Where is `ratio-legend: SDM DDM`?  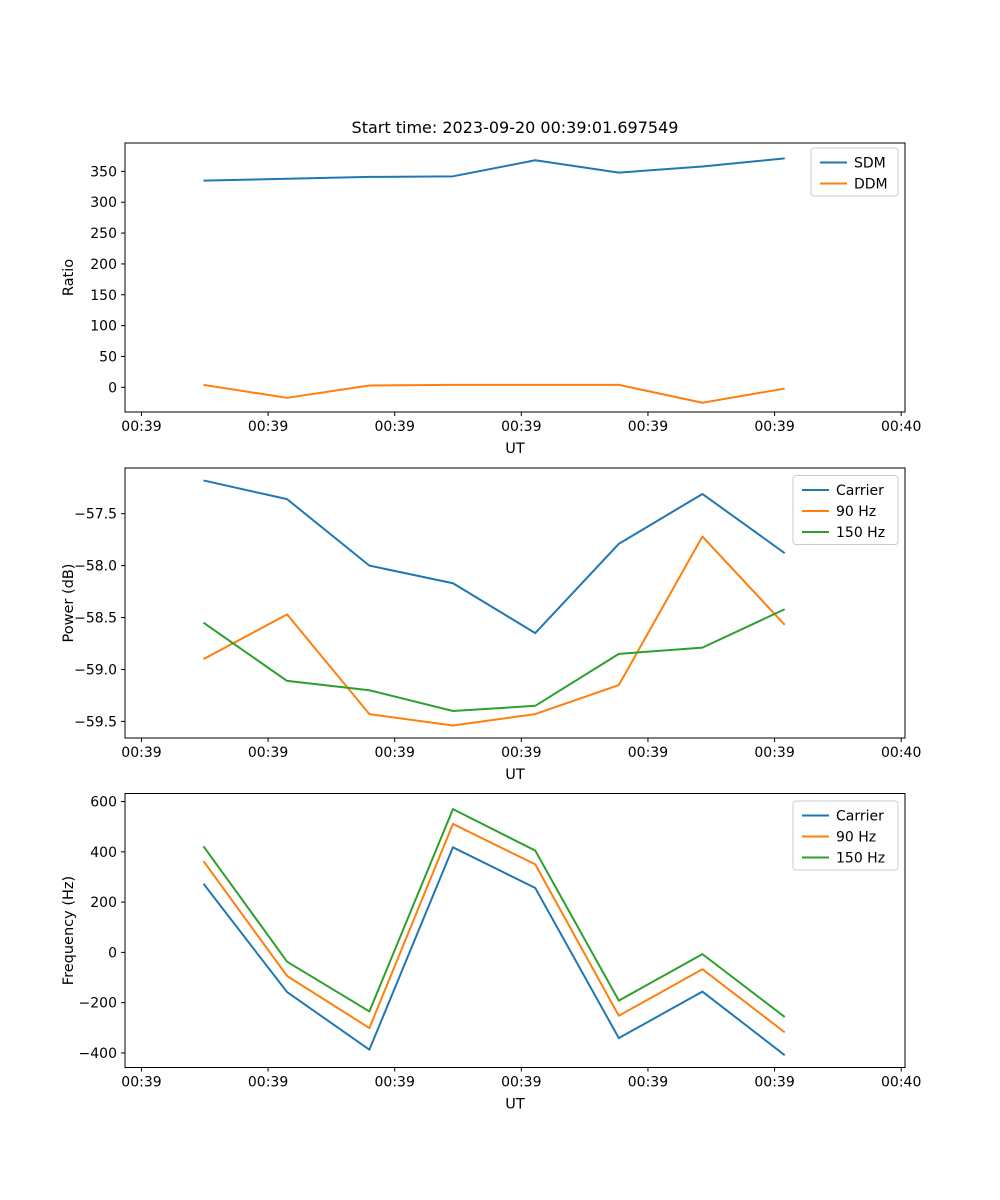
ratio-legend: SDM DDM is located at coordinates (854, 172).